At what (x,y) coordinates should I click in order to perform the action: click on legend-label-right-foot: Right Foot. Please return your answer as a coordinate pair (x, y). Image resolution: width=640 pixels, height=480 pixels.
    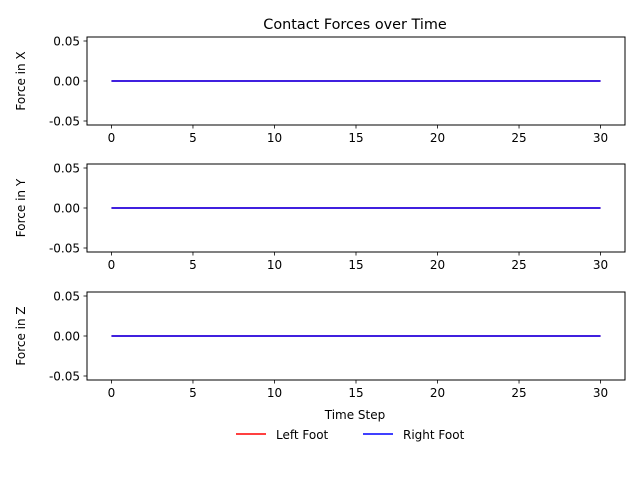
    Looking at the image, I should click on (434, 435).